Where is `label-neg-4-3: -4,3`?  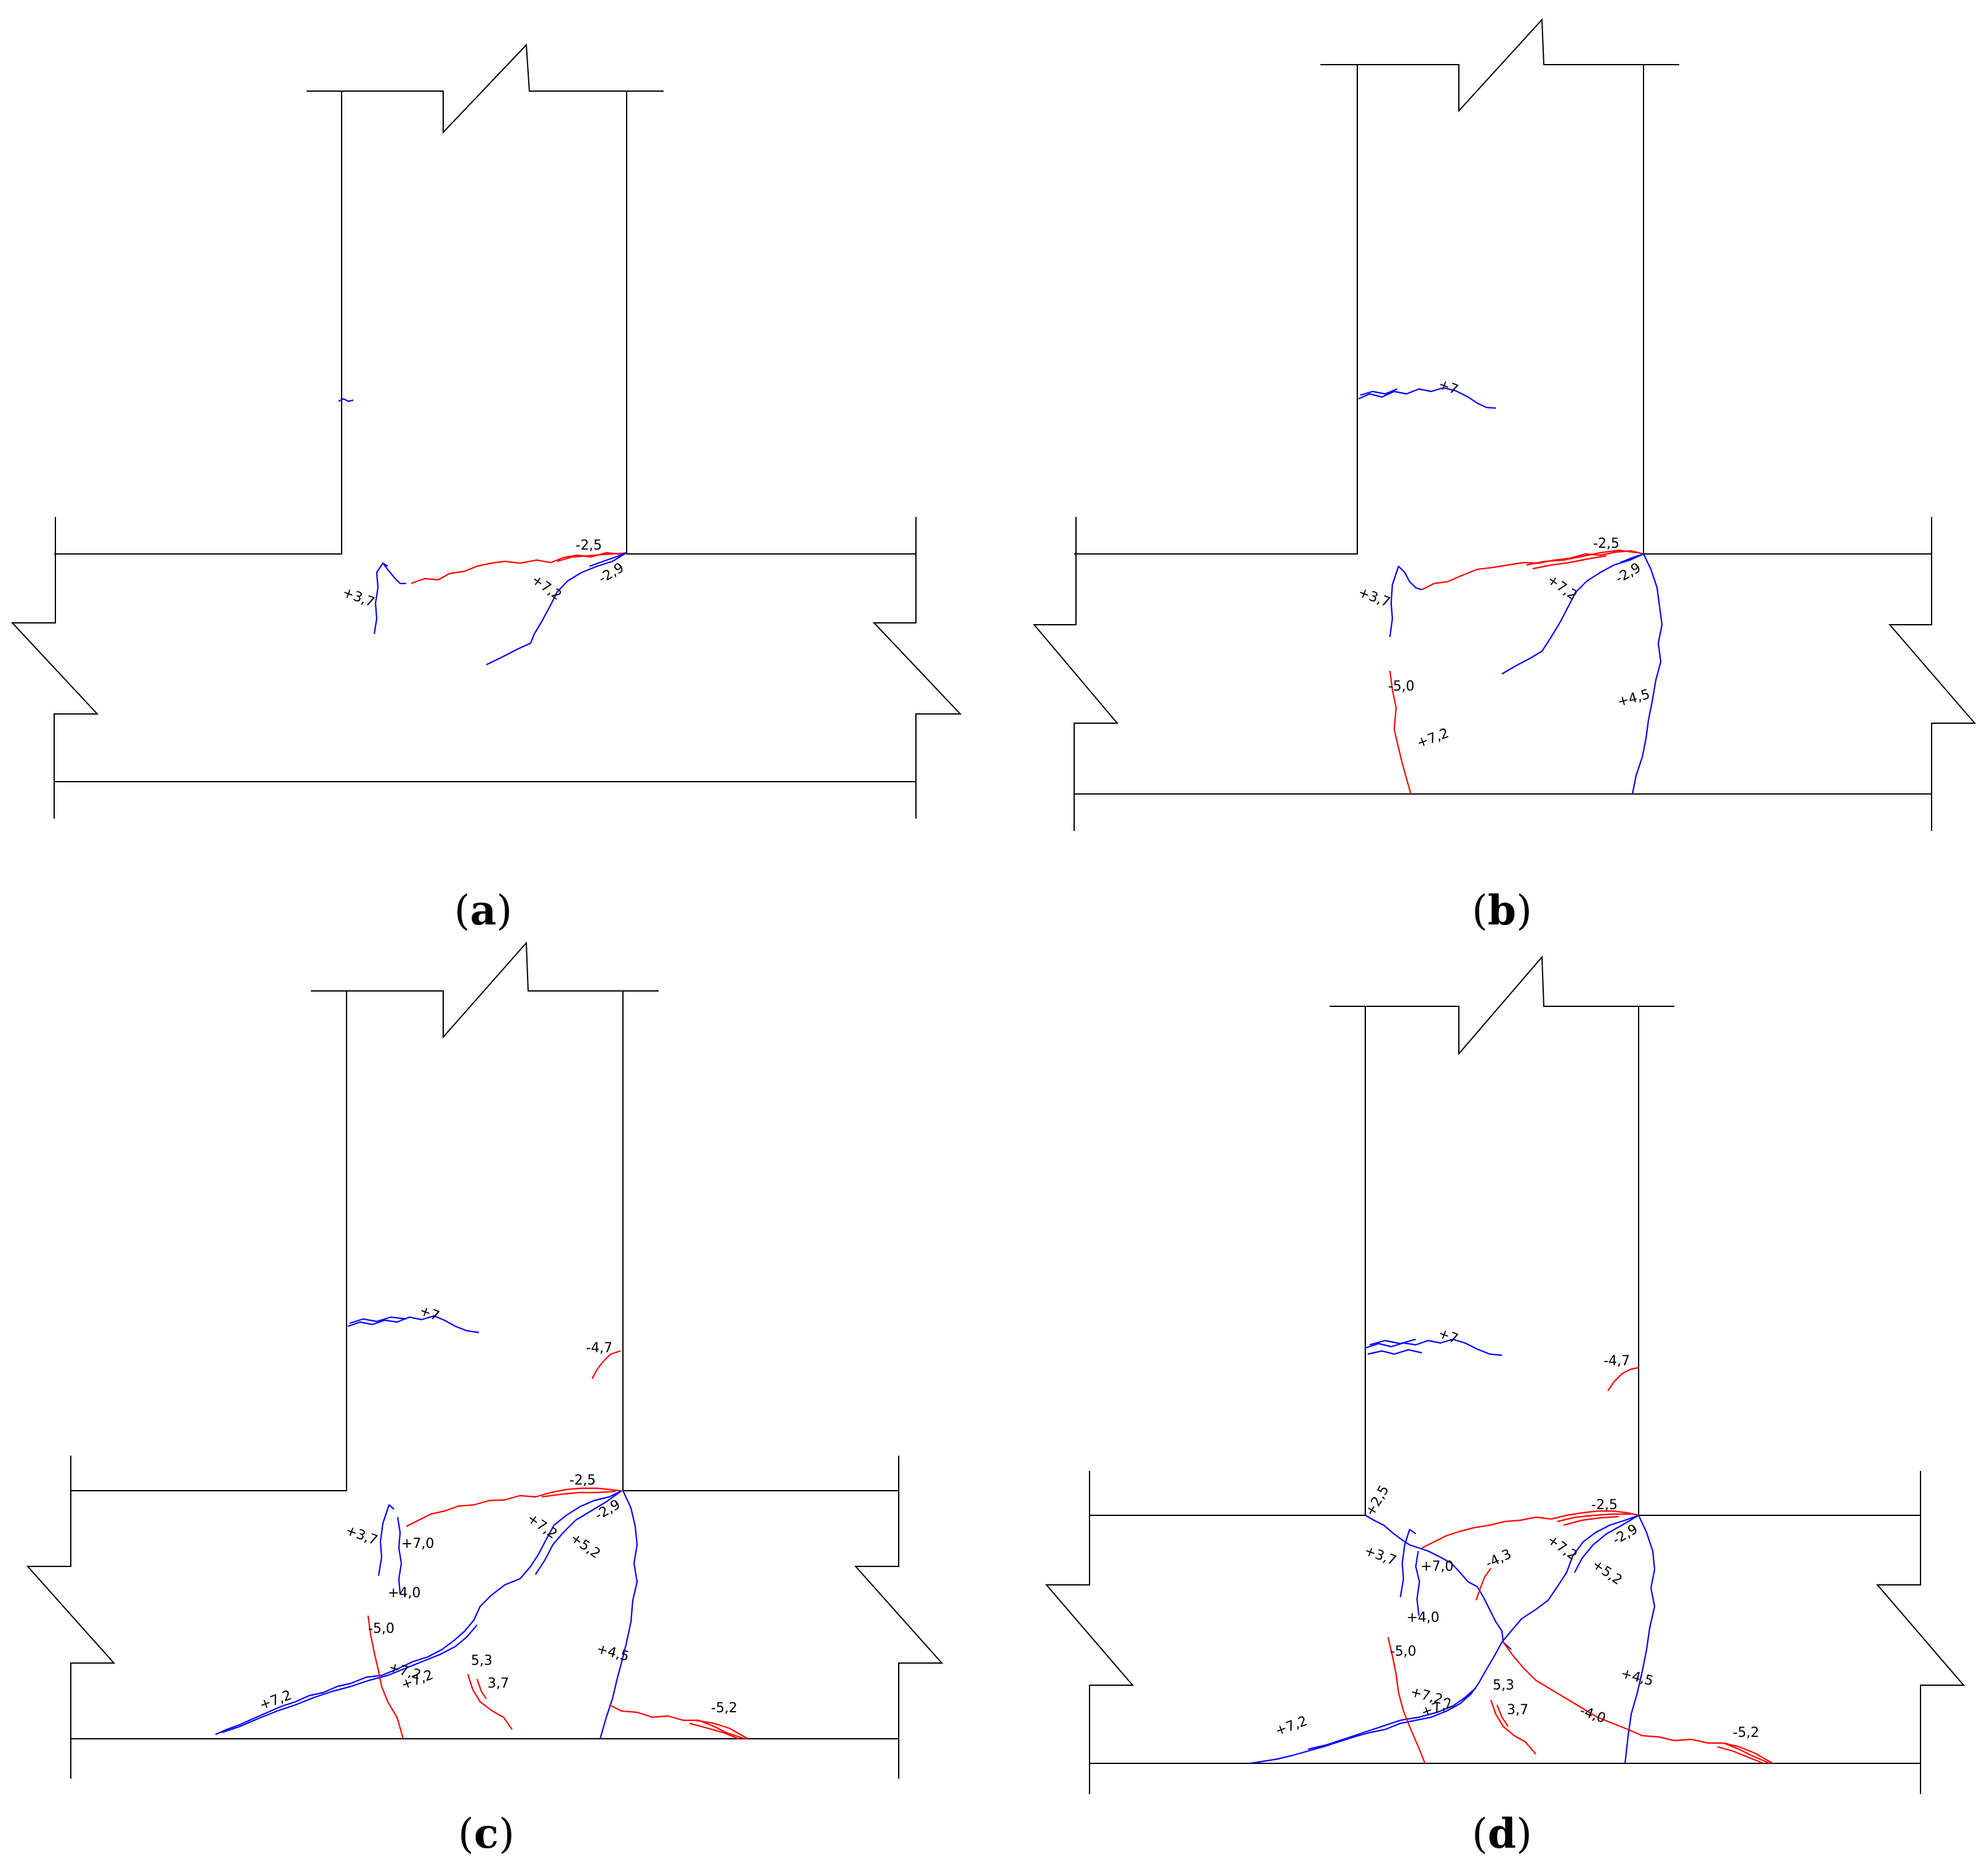 label-neg-4-3: -4,3 is located at coordinates (1498, 1560).